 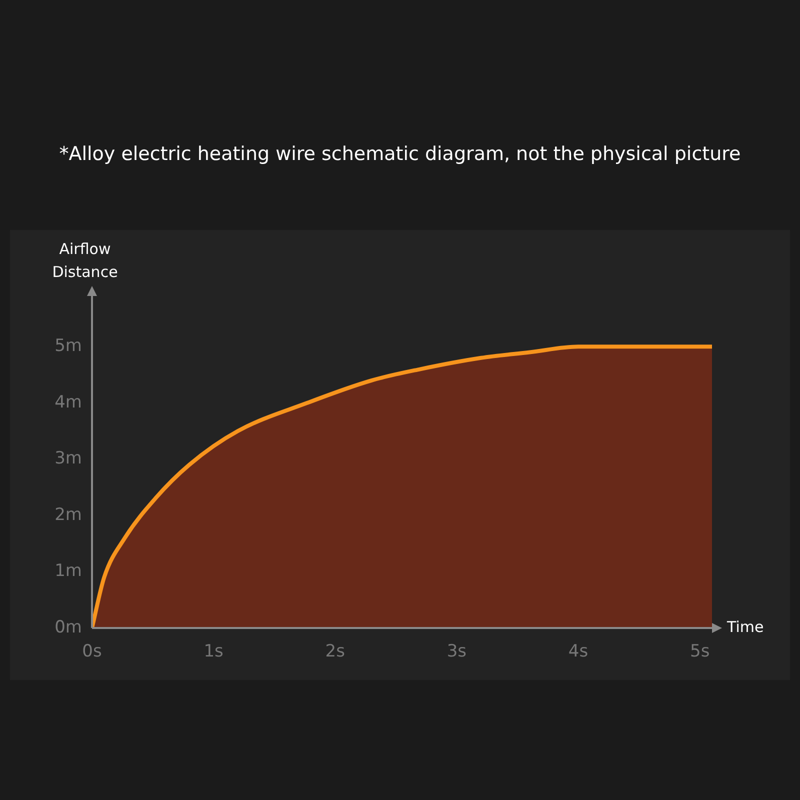 What do you see at coordinates (68, 571) in the screenshot?
I see `y-tick-label: 1m` at bounding box center [68, 571].